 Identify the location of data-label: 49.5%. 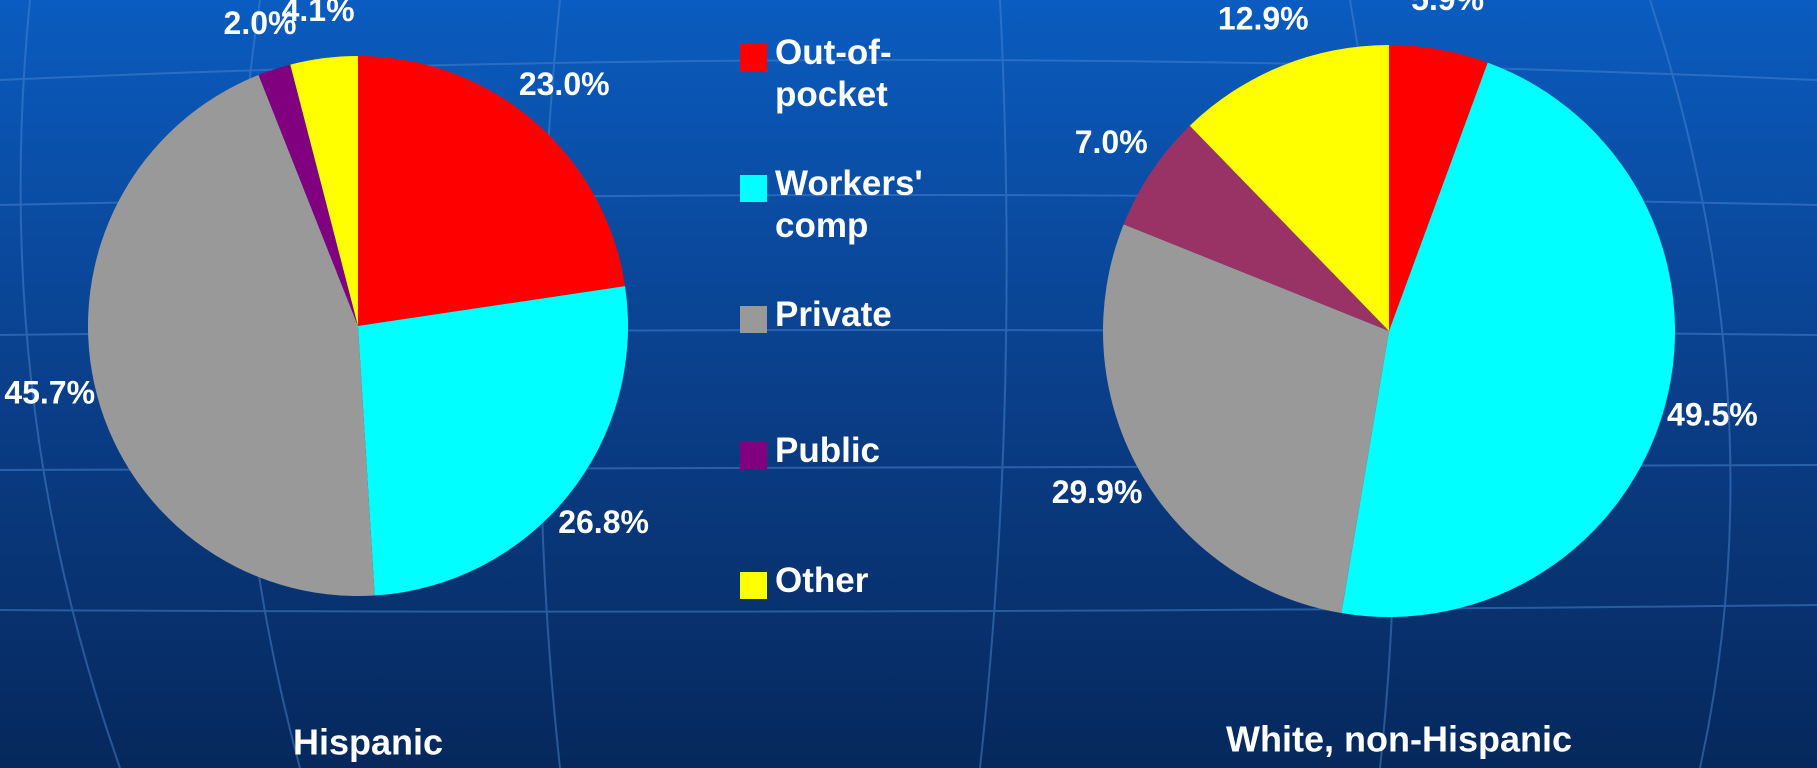
(1712, 414).